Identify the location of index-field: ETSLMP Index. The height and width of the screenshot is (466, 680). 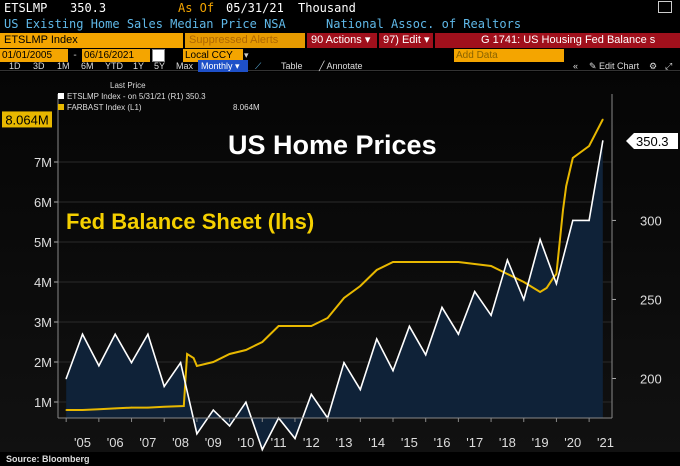
(91, 40).